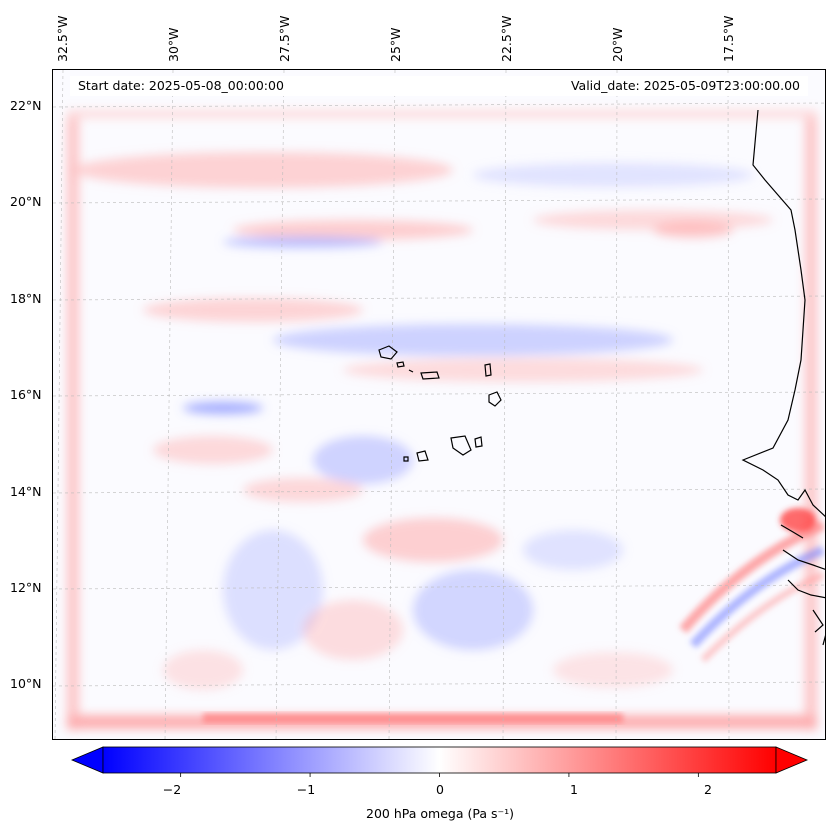 Image resolution: width=837 pixels, height=839 pixels. What do you see at coordinates (574, 789) in the screenshot?
I see `colorbar-tick-1: 1` at bounding box center [574, 789].